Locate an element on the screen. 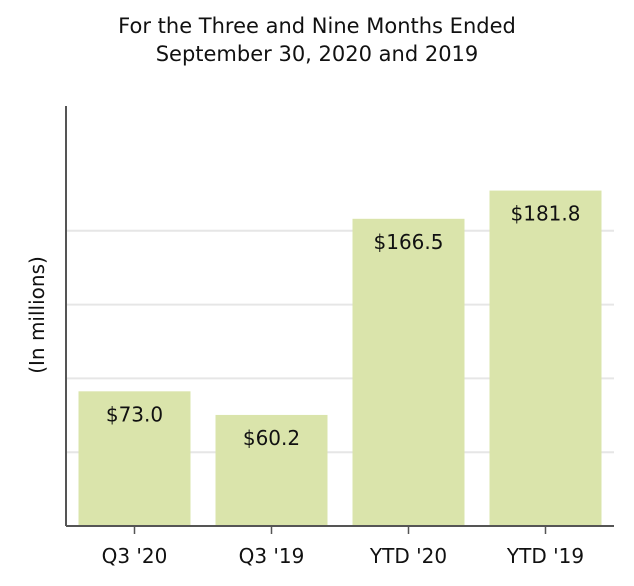 The height and width of the screenshot is (586, 634). y-axis-label: (In millions) is located at coordinates (37, 315).